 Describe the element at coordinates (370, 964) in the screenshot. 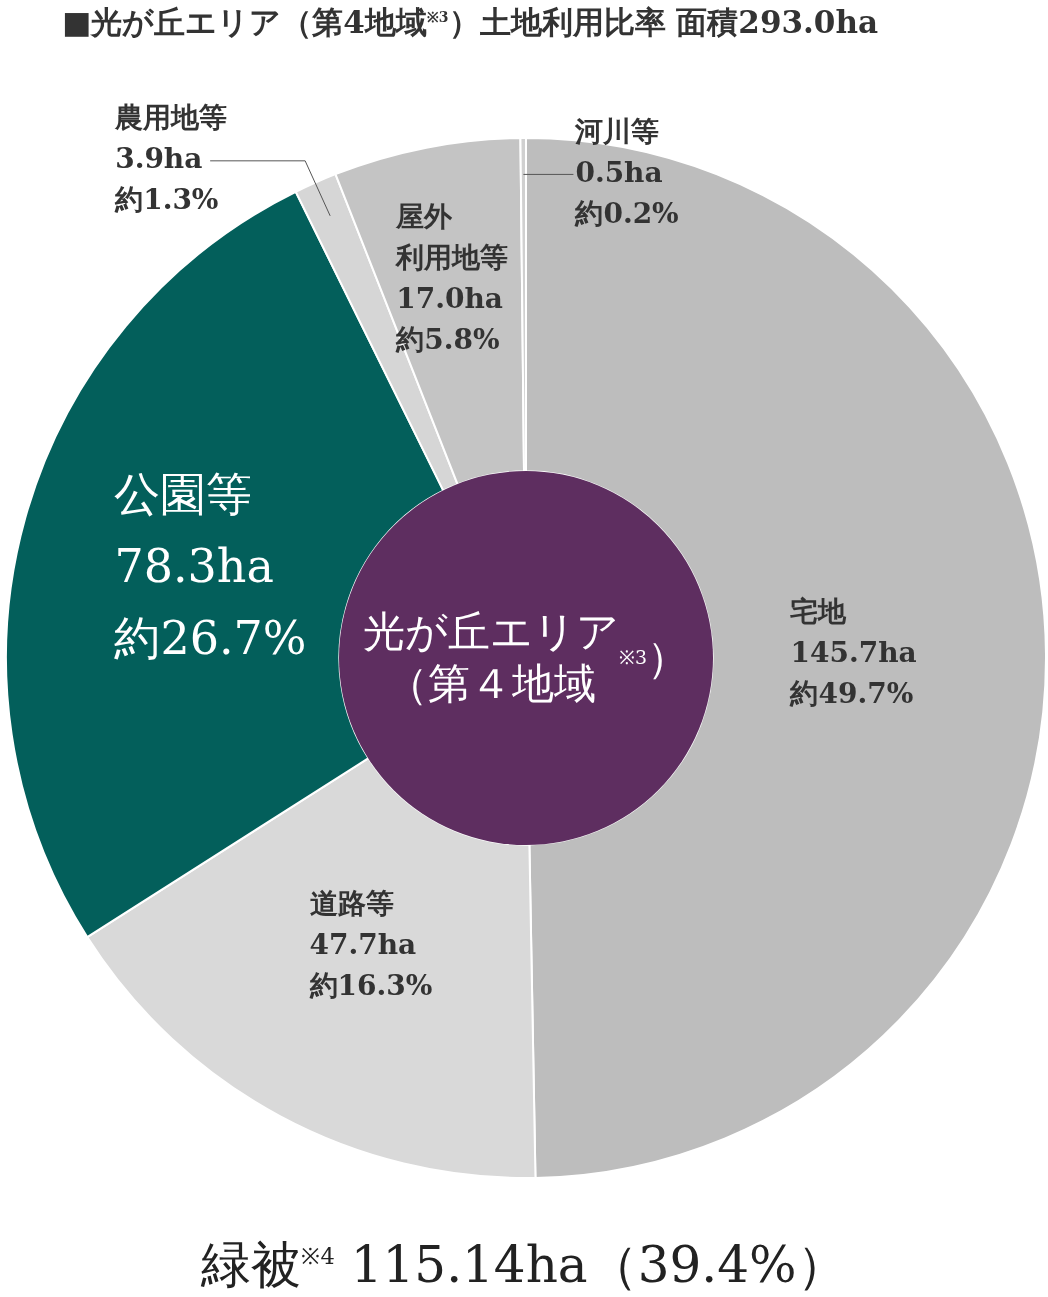

I see `data-label: 47.7ha 約16.3%` at that location.